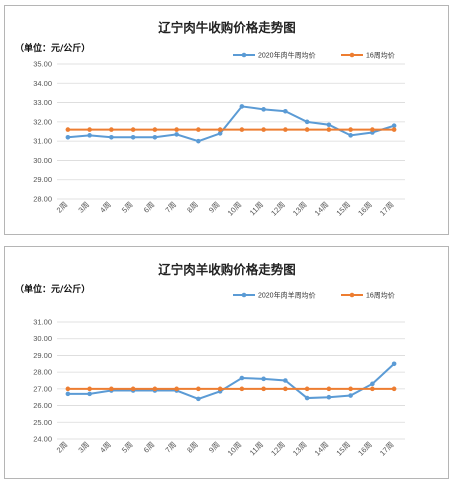 The height and width of the screenshot is (483, 455). What do you see at coordinates (42, 405) in the screenshot?
I see `y-tick-label: 26.00` at bounding box center [42, 405].